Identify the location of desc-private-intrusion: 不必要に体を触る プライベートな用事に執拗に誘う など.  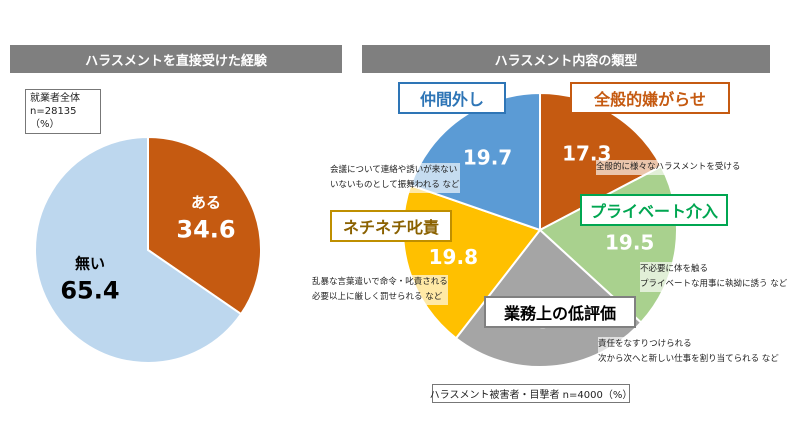
(714, 277).